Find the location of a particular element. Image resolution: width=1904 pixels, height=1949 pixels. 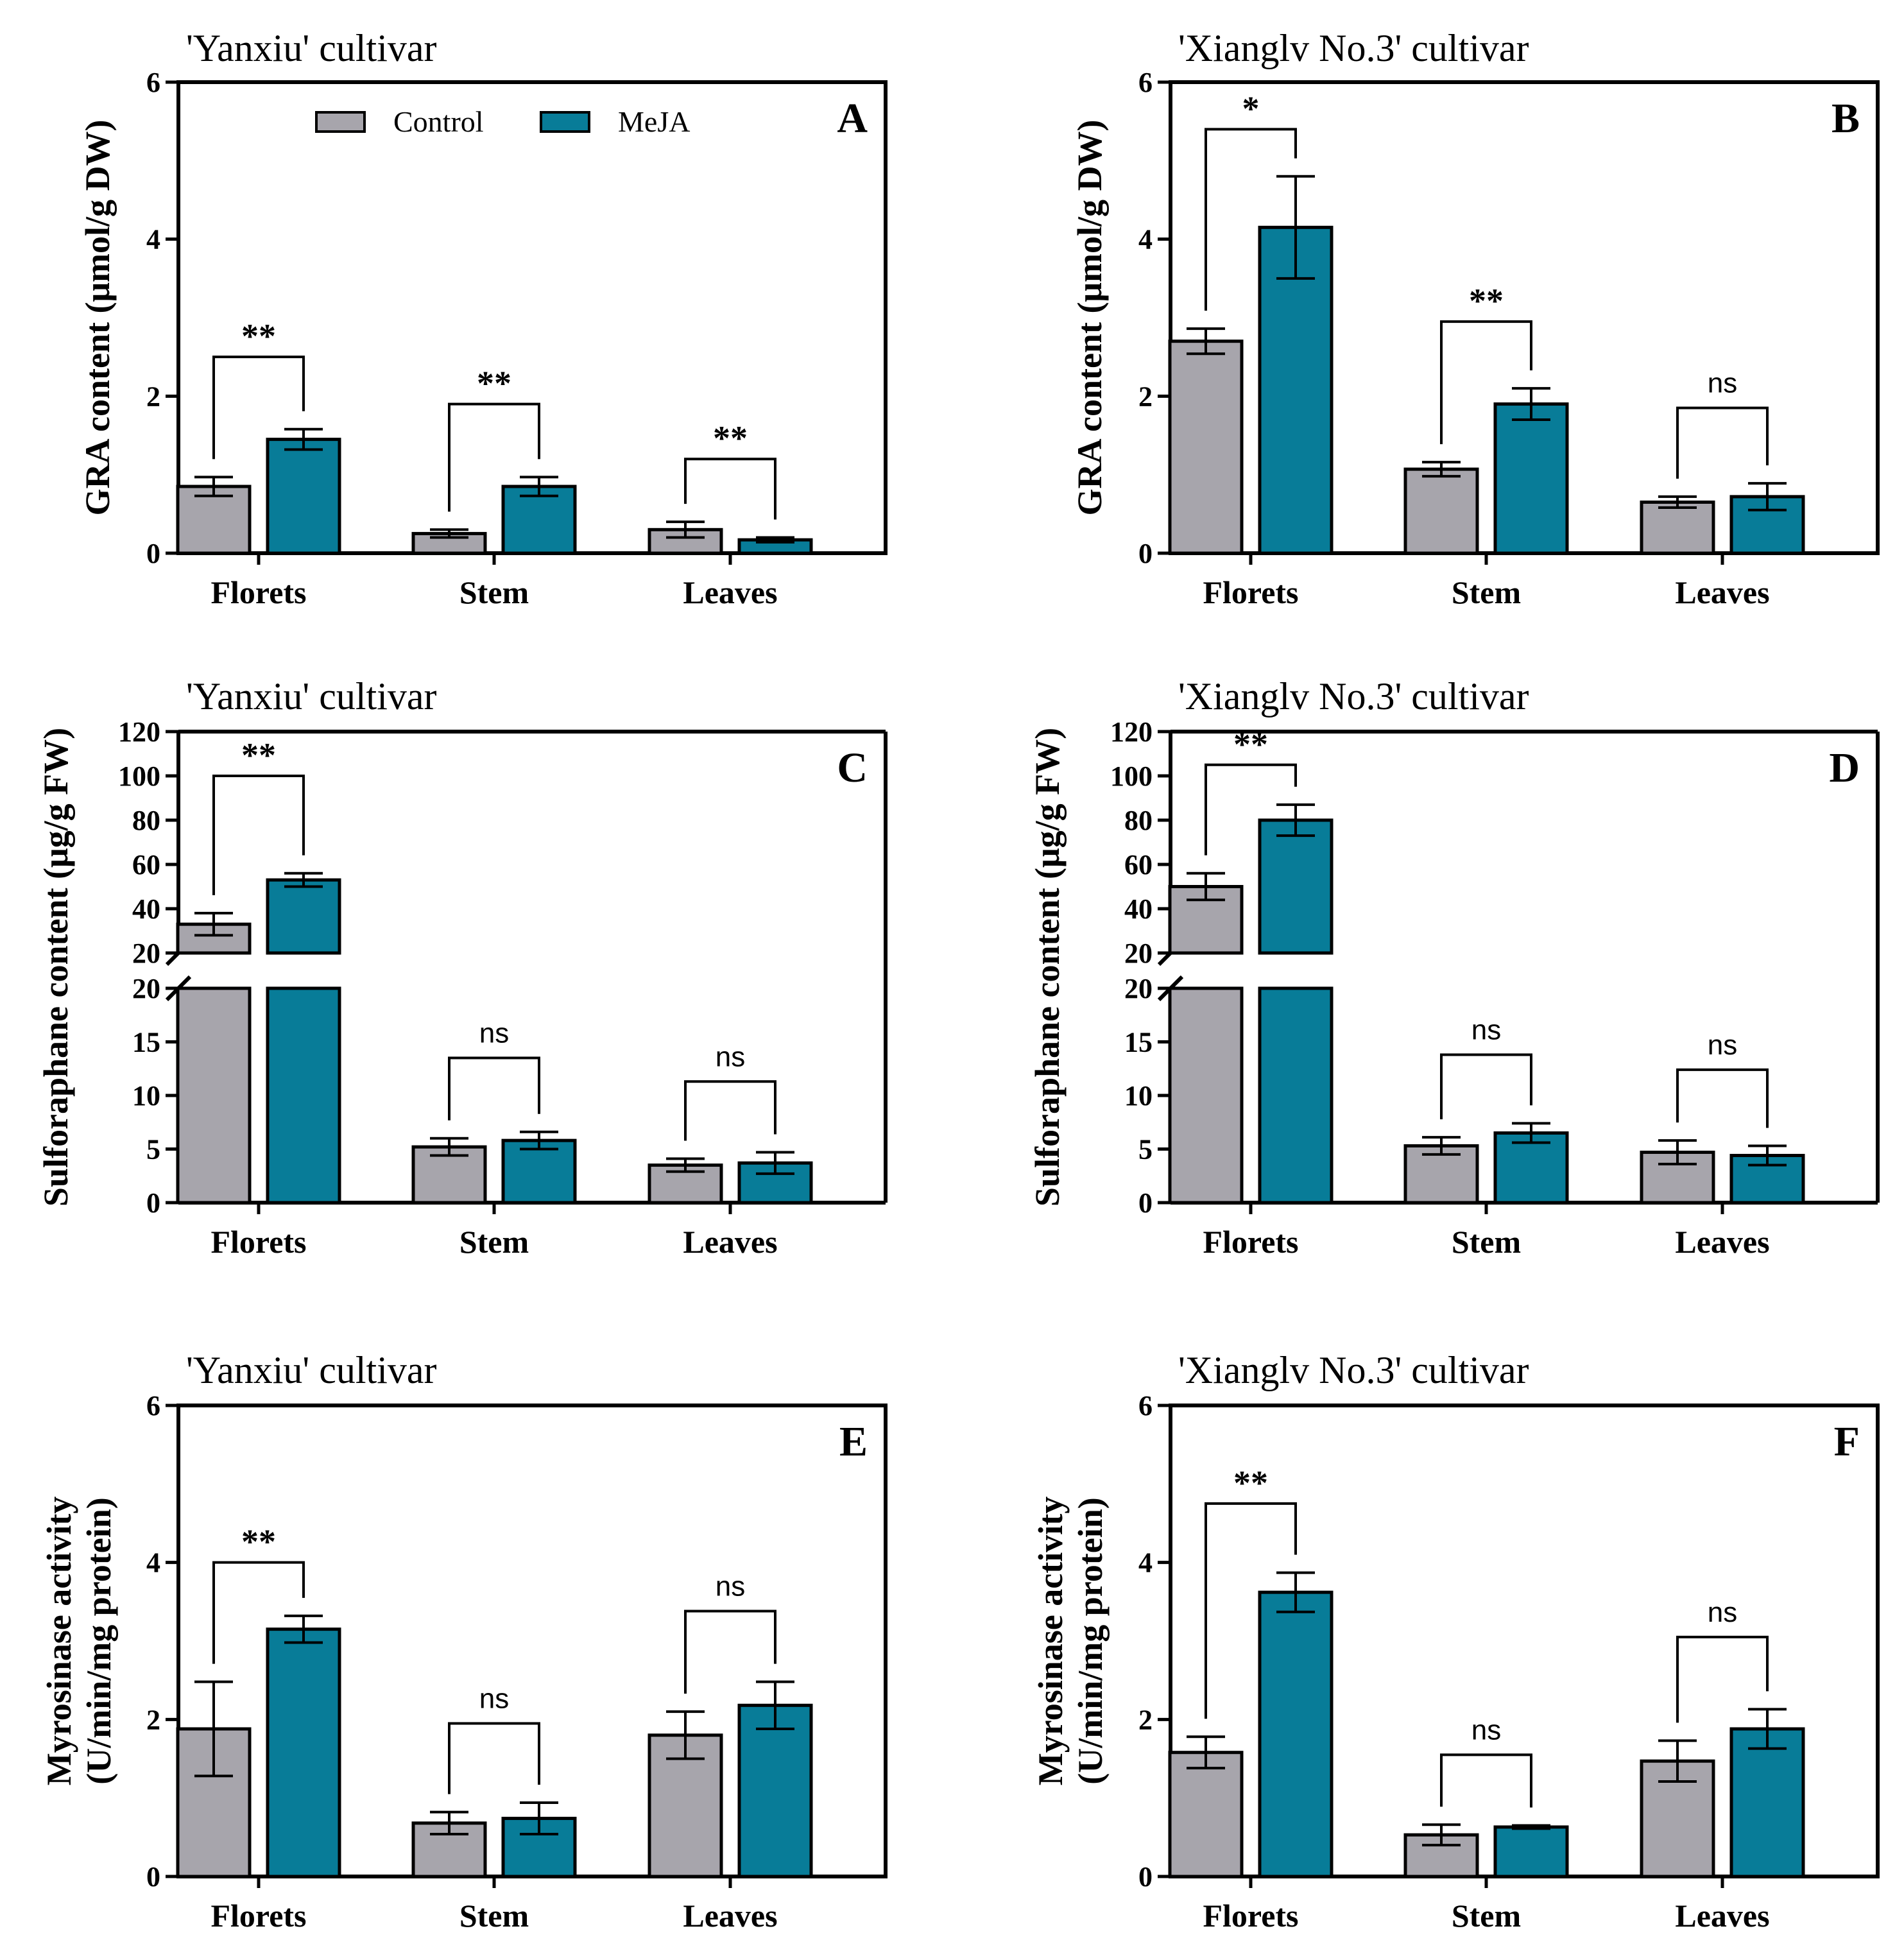

panel-title: 'Yanxiu' cultivar is located at coordinates (311, 48).